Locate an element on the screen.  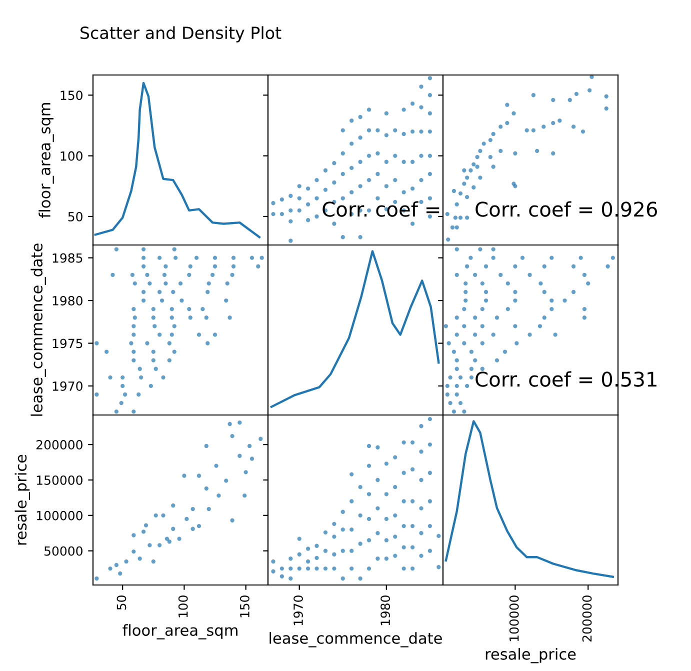
line-series is located at coordinates (177, 160).